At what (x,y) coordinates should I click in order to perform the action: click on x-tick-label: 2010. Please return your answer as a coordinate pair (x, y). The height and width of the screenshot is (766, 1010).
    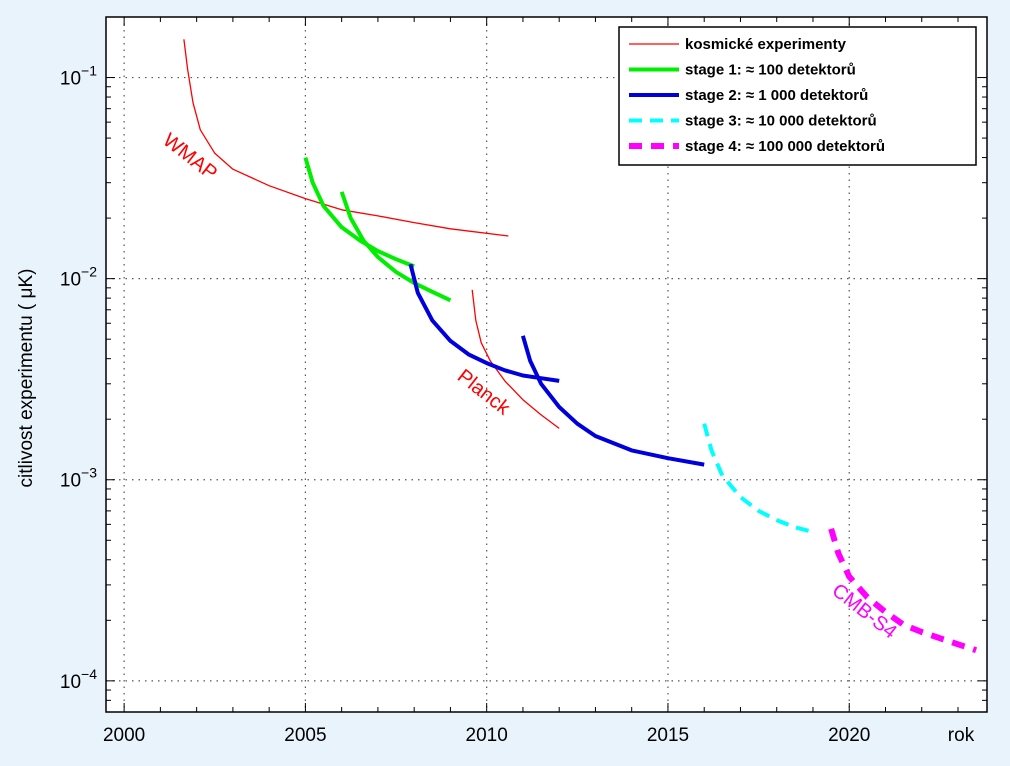
    Looking at the image, I should click on (487, 735).